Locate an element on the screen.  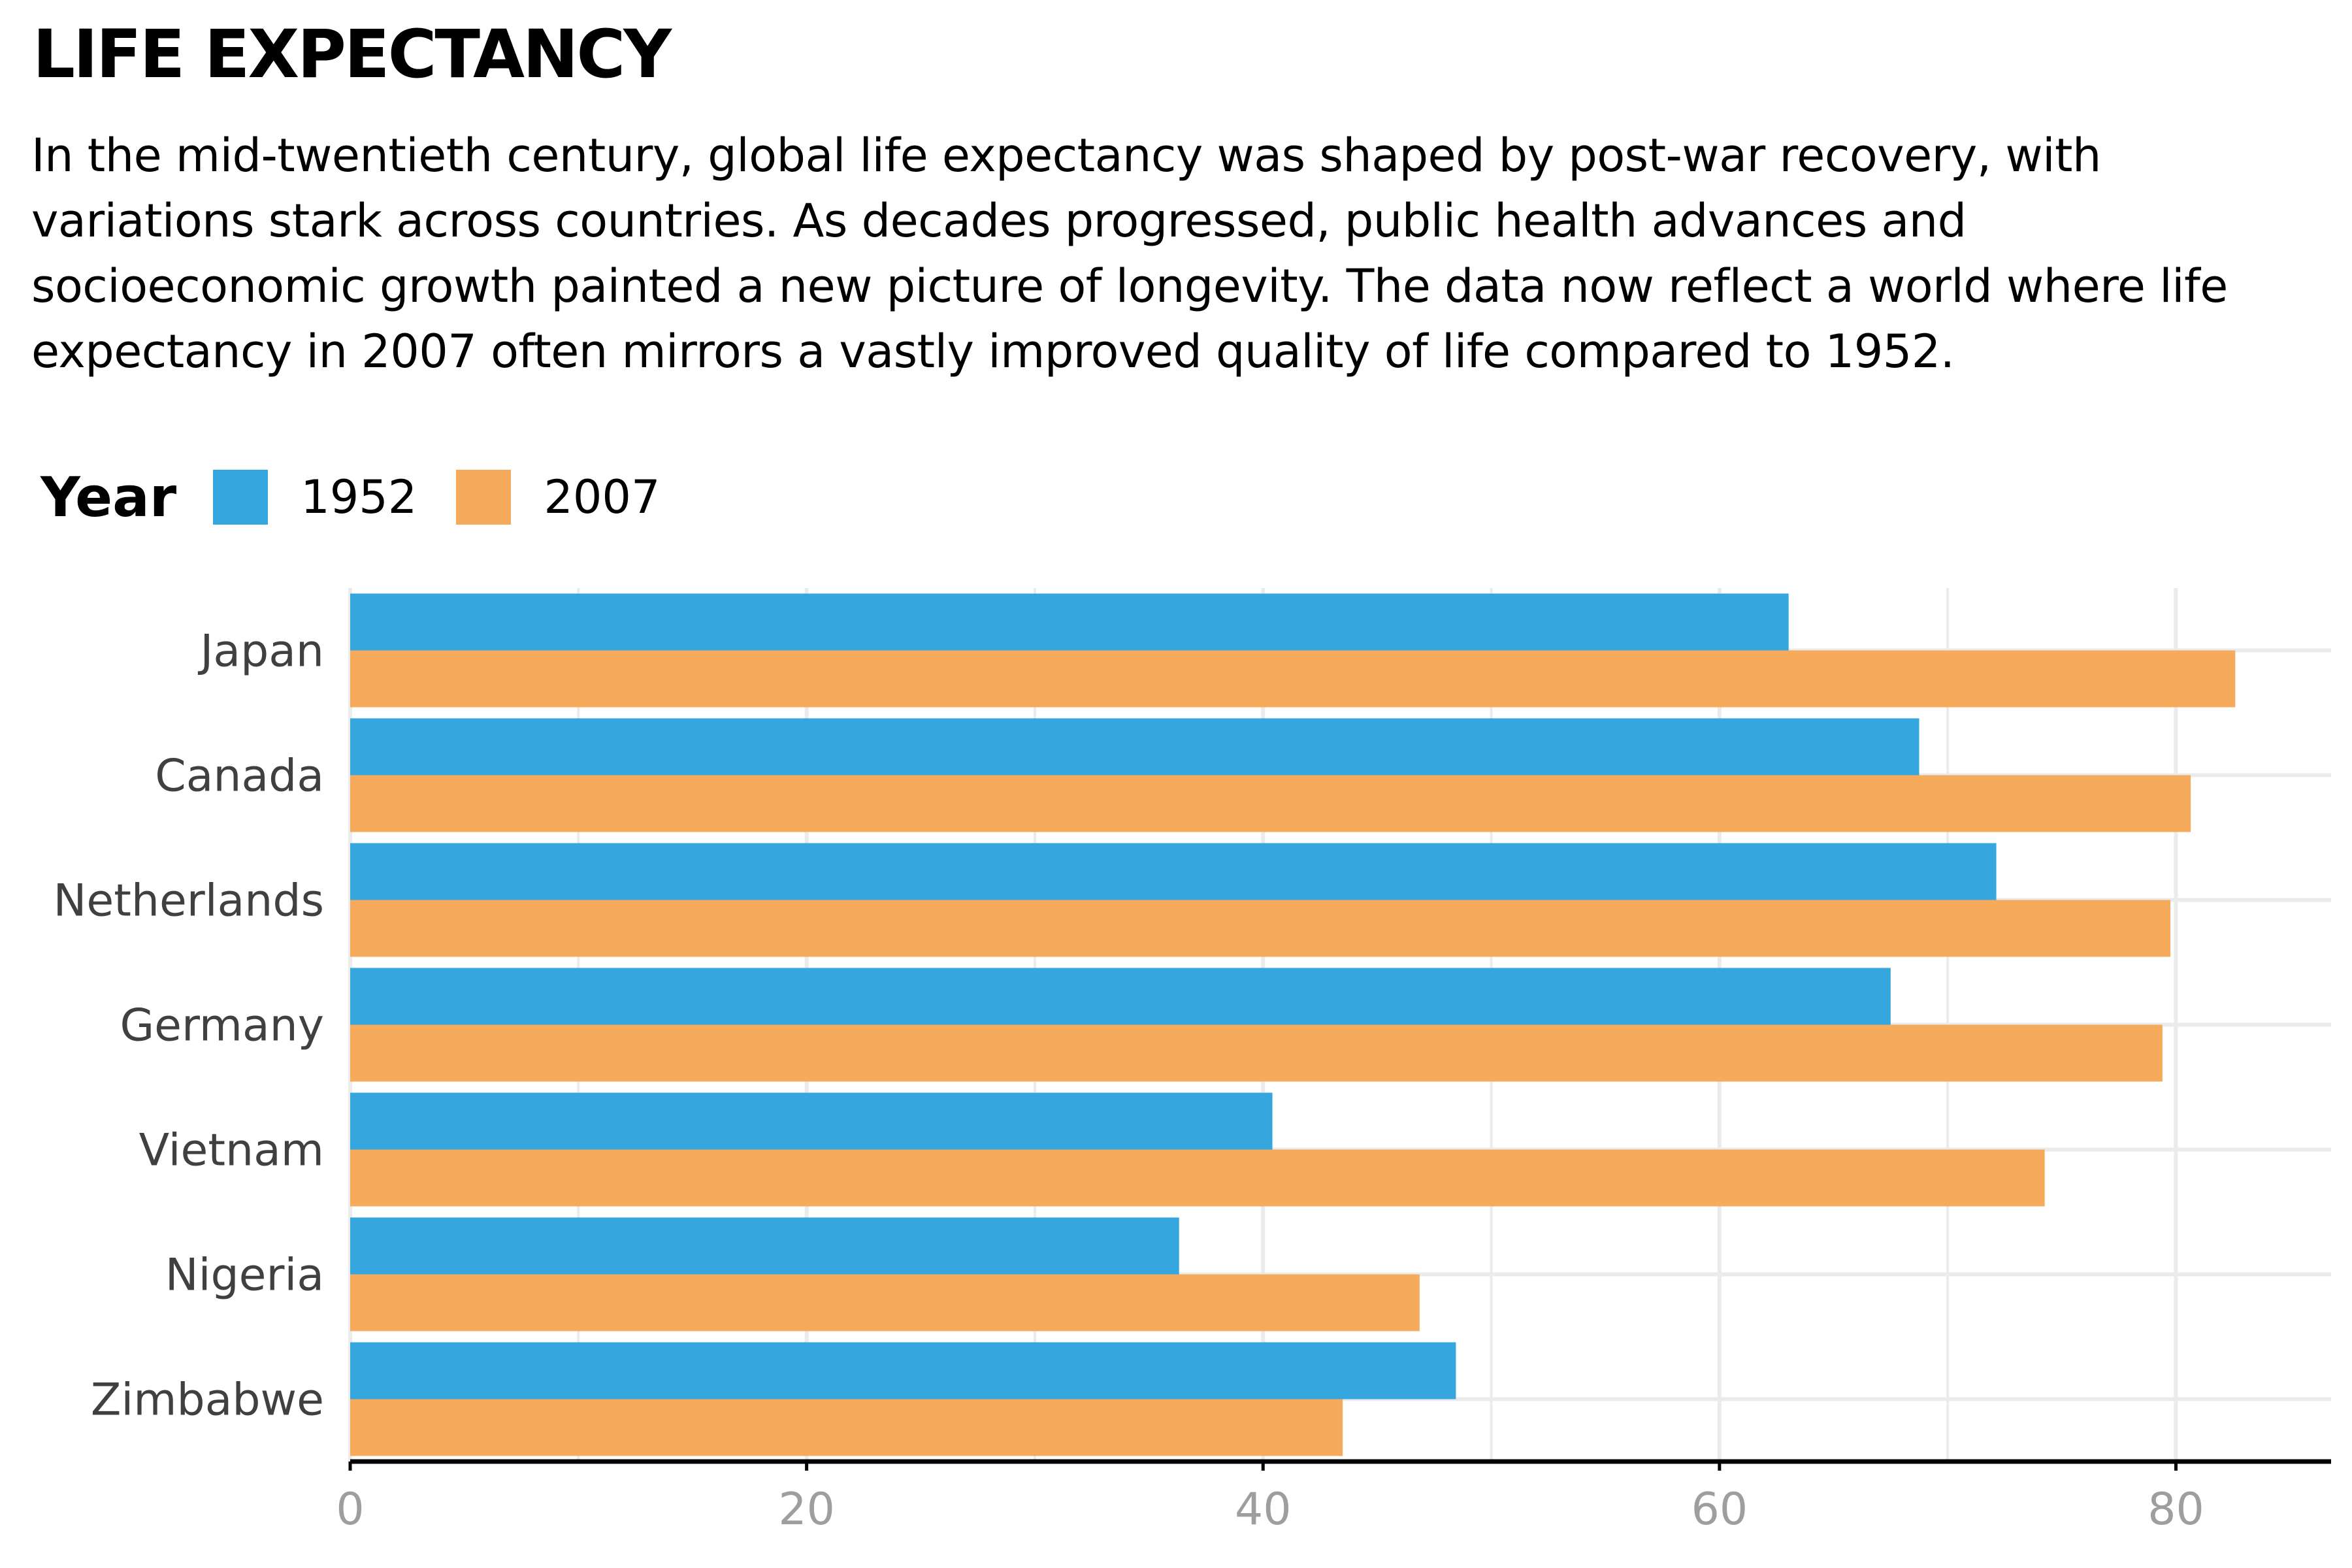
category-label-vietnam: Vietnam is located at coordinates (231, 1151).